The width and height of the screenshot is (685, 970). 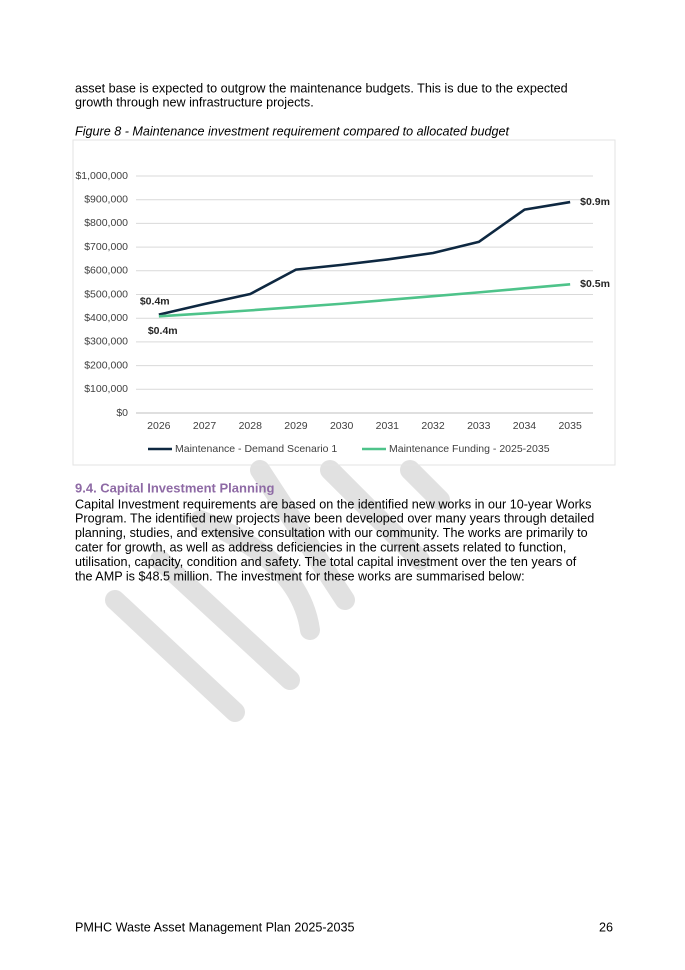 What do you see at coordinates (342, 426) in the screenshot?
I see `x-tick-label: 2030` at bounding box center [342, 426].